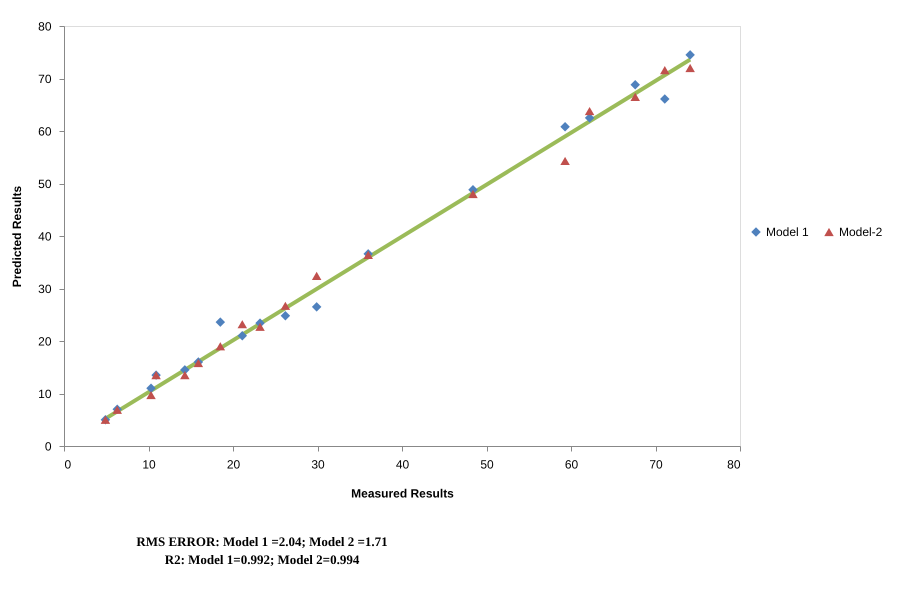 This screenshot has width=921, height=590. What do you see at coordinates (487, 465) in the screenshot?
I see `x-tick-label: 50` at bounding box center [487, 465].